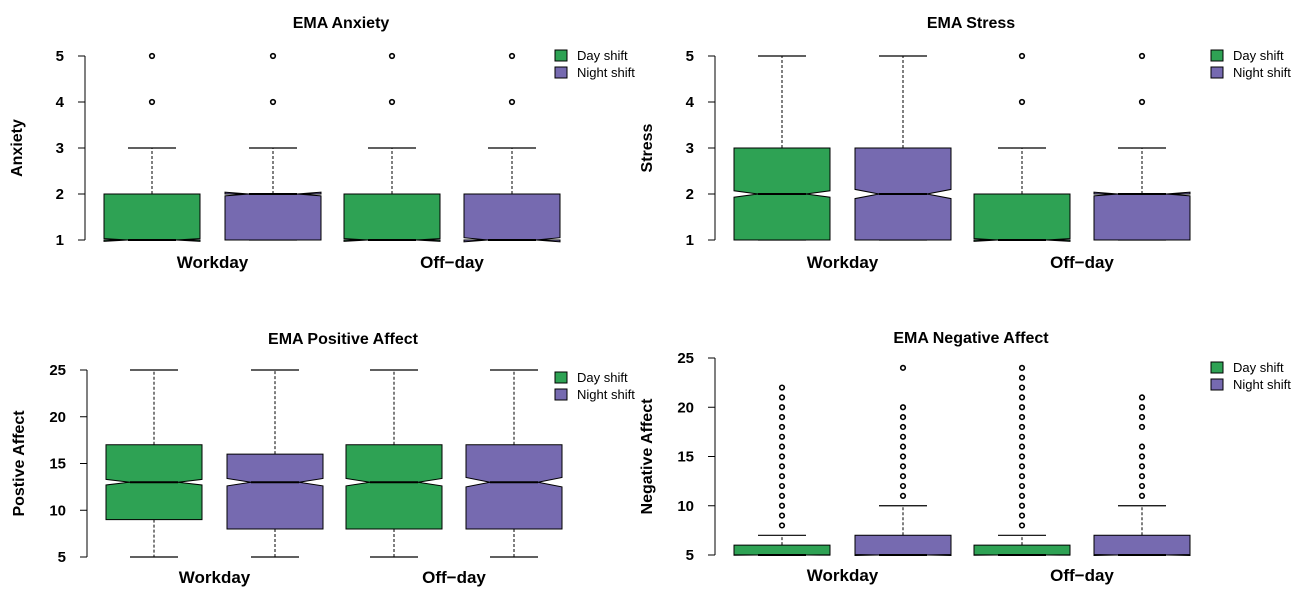  I want to click on y-tick-label: 2, so click(60, 194).